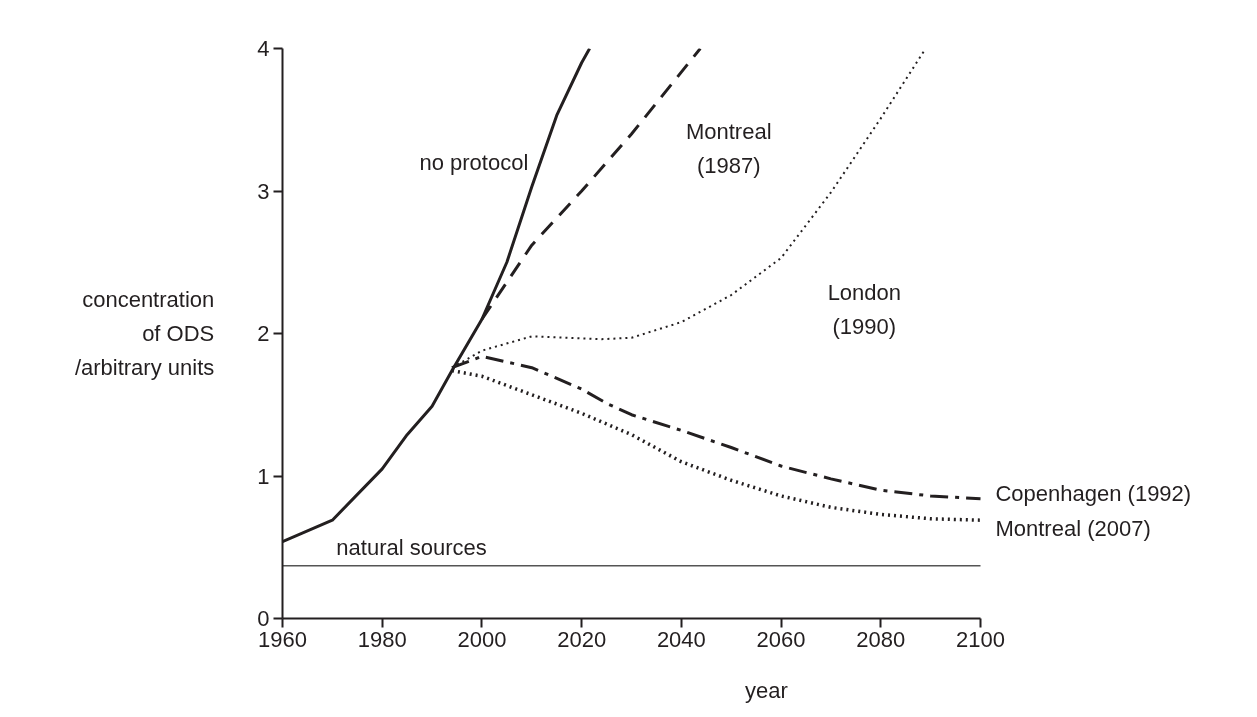  I want to click on y-tick-label: 2, so click(263, 333).